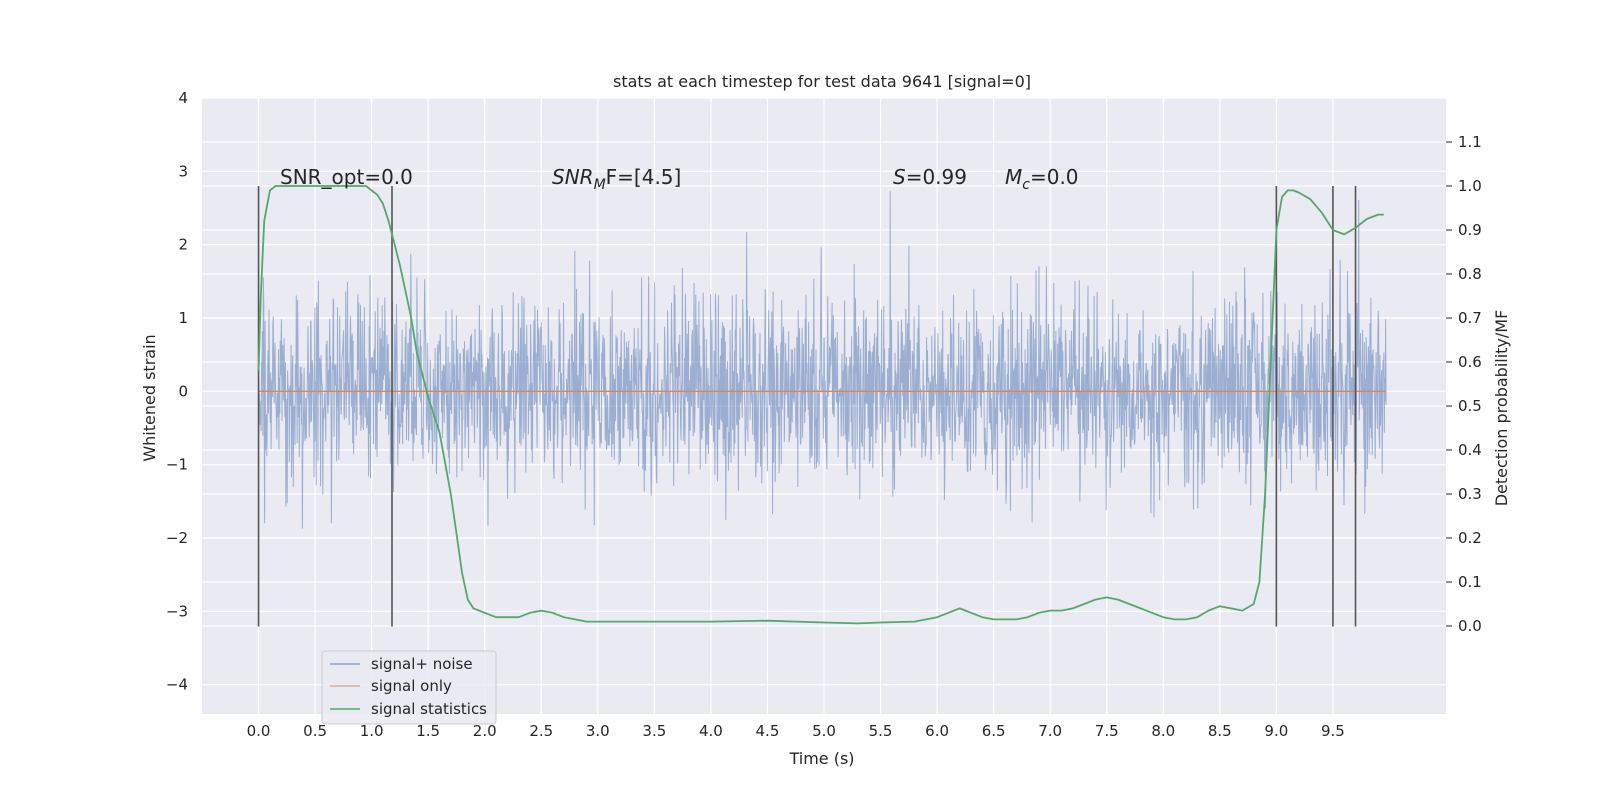 The width and height of the screenshot is (1600, 800). Describe the element at coordinates (1470, 318) in the screenshot. I see `y-right-tick-label: 0.7` at that location.